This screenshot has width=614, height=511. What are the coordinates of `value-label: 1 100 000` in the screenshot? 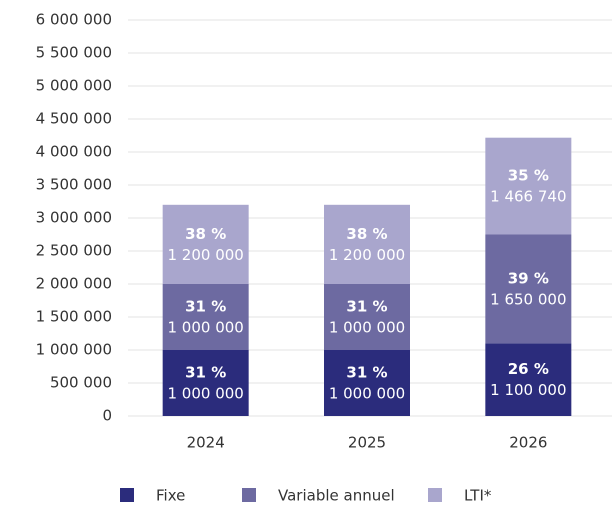 It's located at (528, 390).